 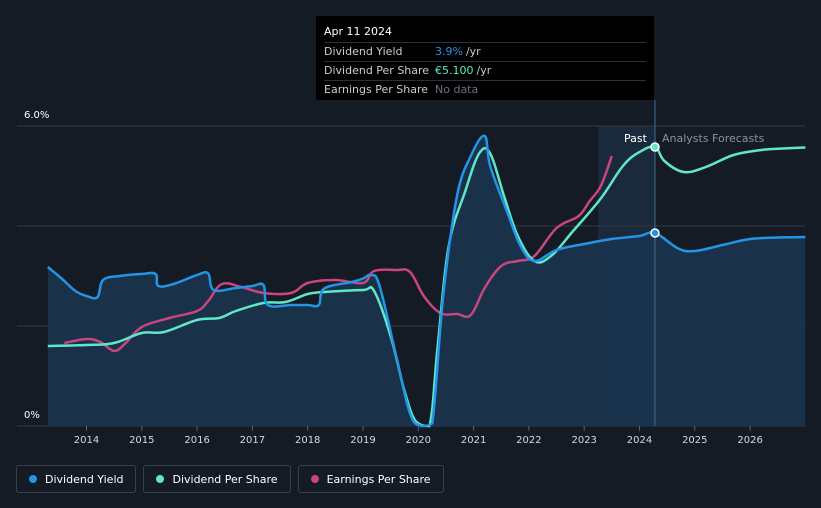 What do you see at coordinates (32, 415) in the screenshot?
I see `y-axis-label-min: 0%` at bounding box center [32, 415].